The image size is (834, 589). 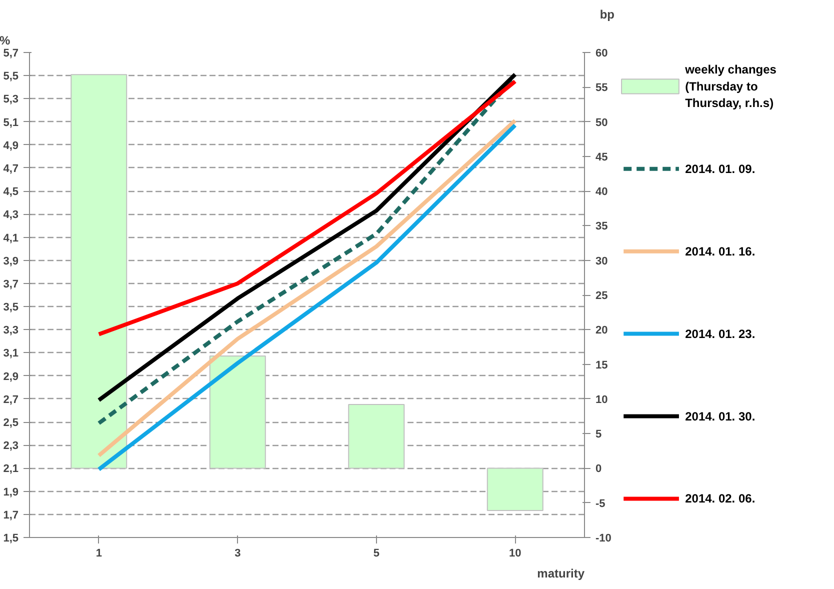 I want to click on y-tick-label: 2,7, so click(x=11, y=400).